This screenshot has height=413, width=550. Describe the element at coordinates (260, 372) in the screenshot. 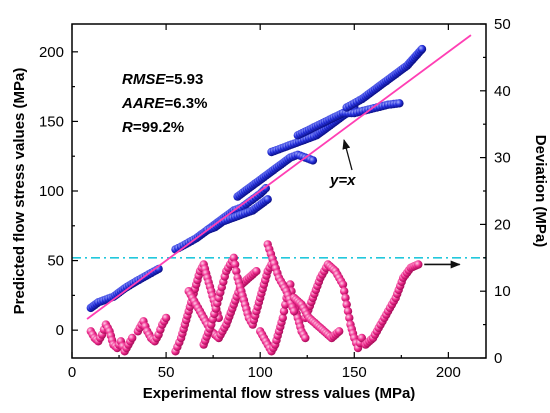

I see `x-tick-label: 100` at that location.